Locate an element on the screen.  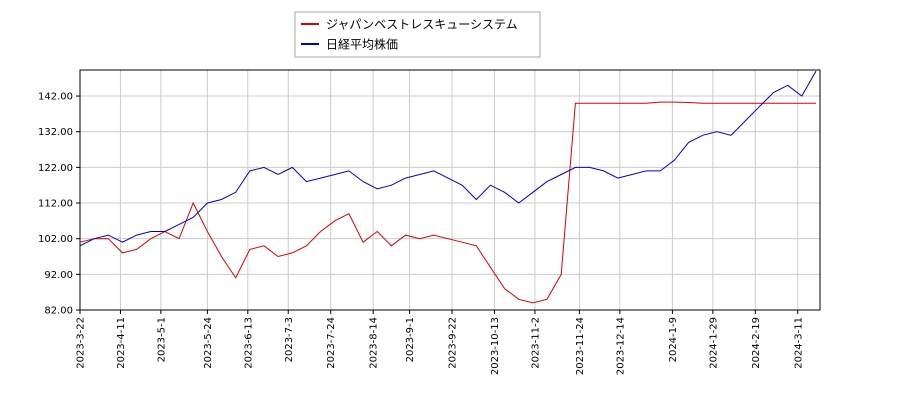
y-tick-label: 132.00 is located at coordinates (55, 132).